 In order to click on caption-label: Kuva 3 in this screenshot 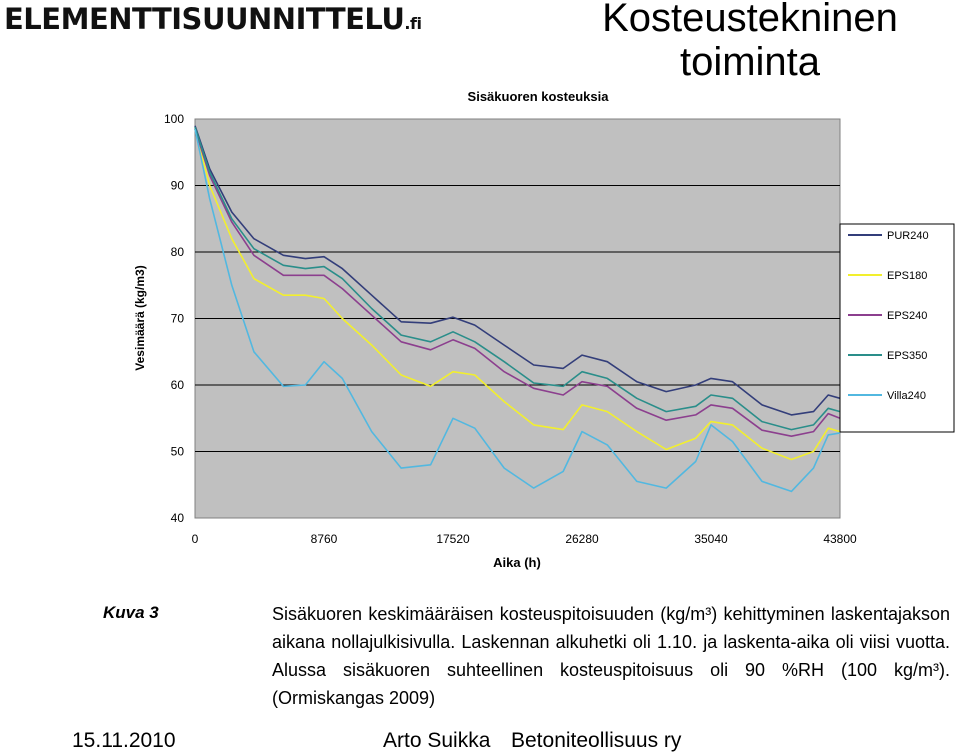, I will do `click(131, 612)`.